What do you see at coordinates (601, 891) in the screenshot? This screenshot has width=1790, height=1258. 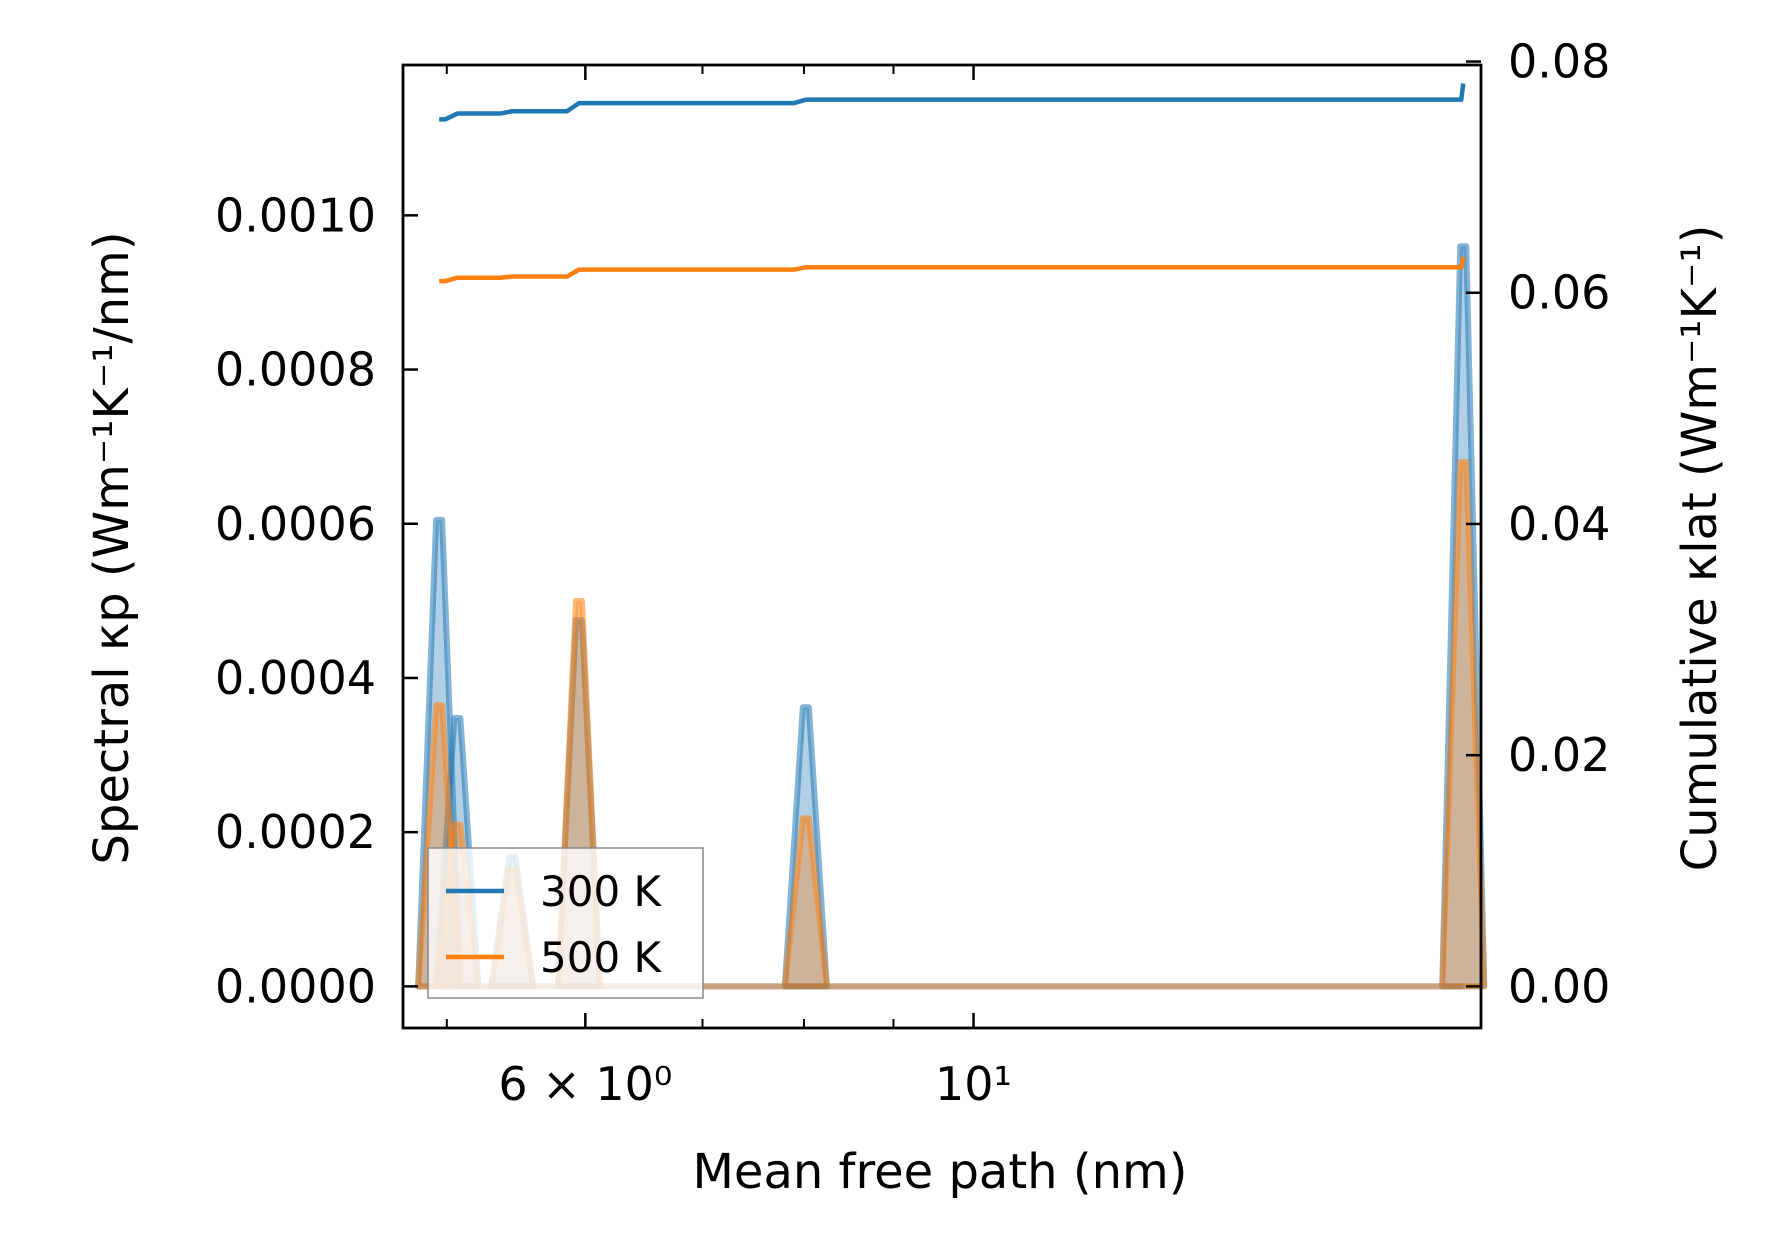 I see `legend-label-300-k: 300 K` at bounding box center [601, 891].